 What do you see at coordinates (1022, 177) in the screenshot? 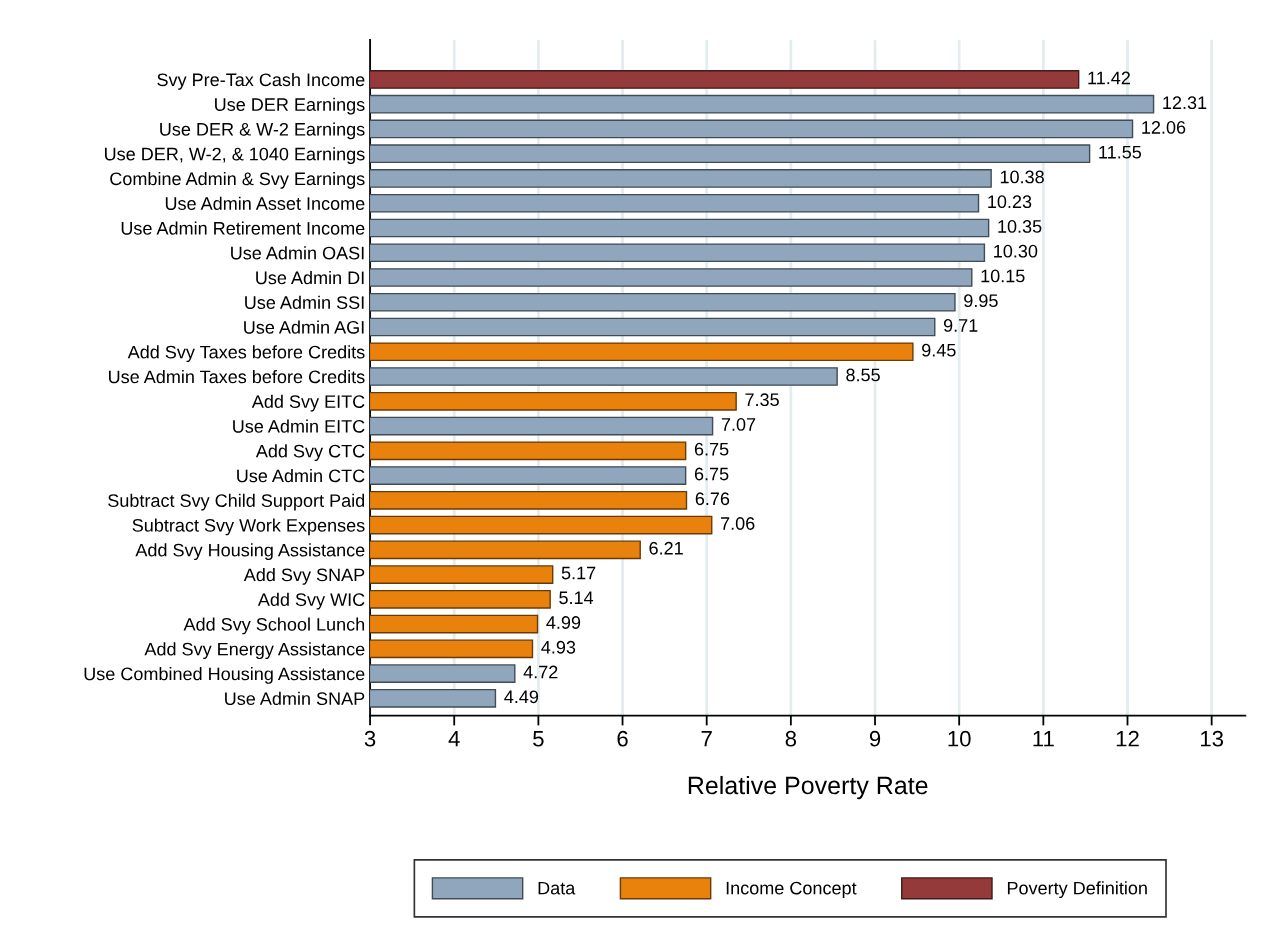
I see `data-label: 10.38` at bounding box center [1022, 177].